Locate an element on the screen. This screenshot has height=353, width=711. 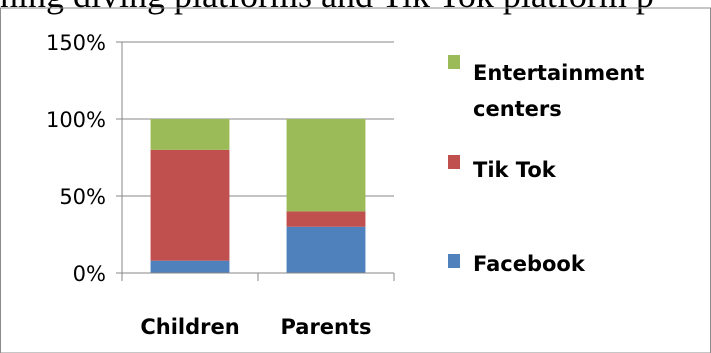
x-category-label: Parents is located at coordinates (325, 327).